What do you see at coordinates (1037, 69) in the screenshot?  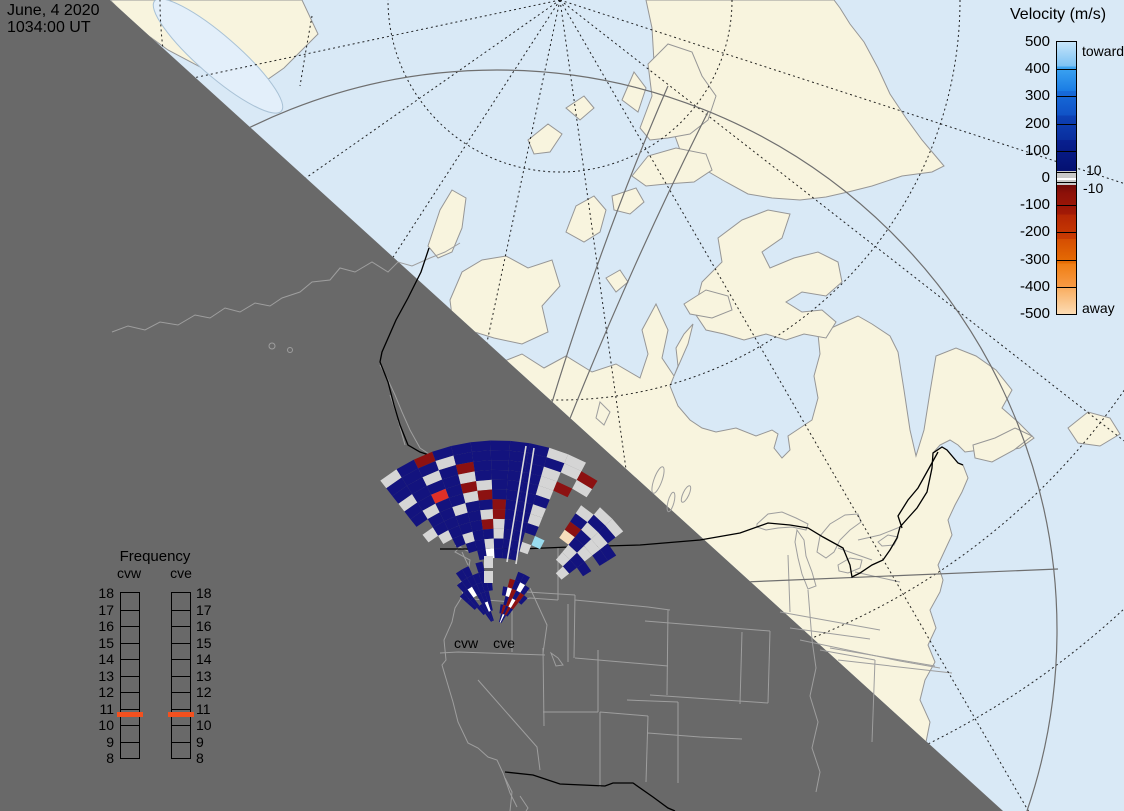 I see `velocity-tick-label: 400` at bounding box center [1037, 69].